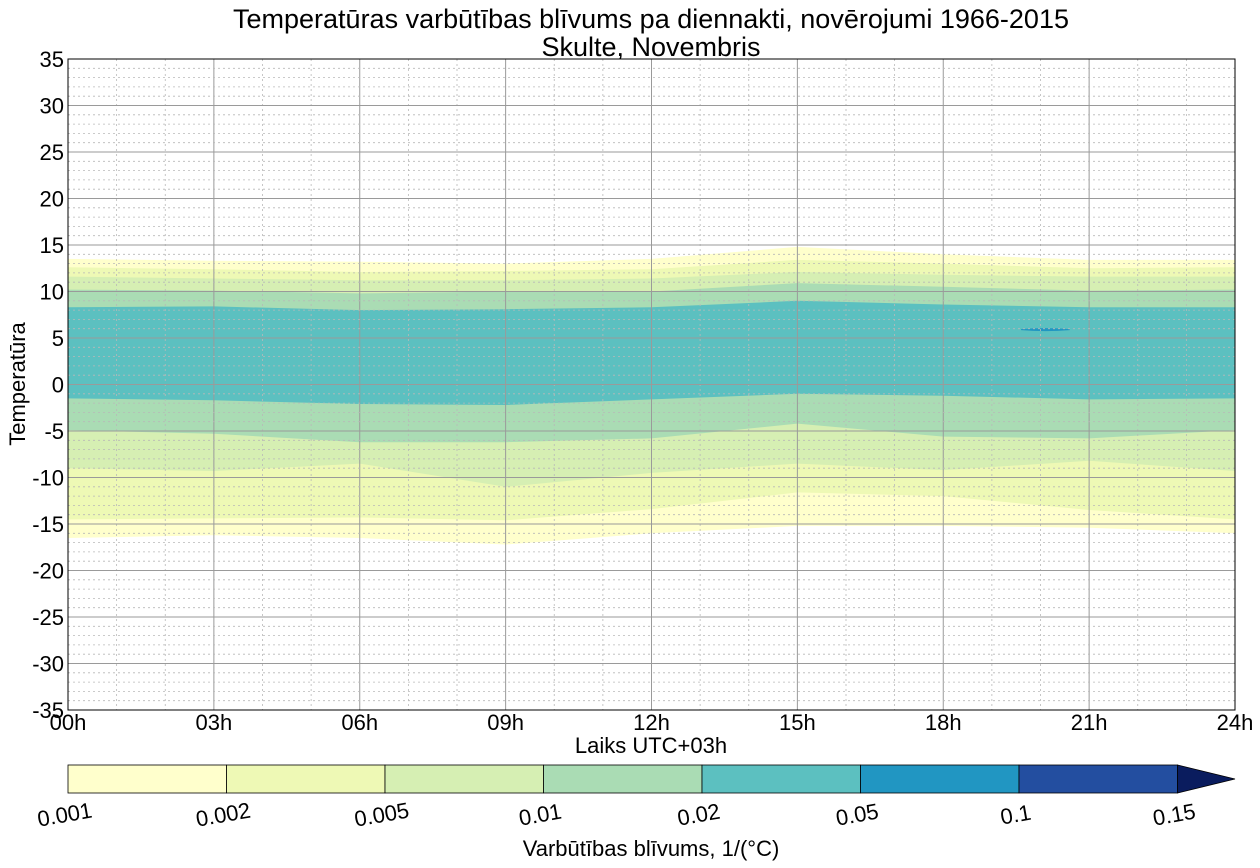 The height and width of the screenshot is (868, 1260). I want to click on y-tick-label: 25, so click(52, 152).